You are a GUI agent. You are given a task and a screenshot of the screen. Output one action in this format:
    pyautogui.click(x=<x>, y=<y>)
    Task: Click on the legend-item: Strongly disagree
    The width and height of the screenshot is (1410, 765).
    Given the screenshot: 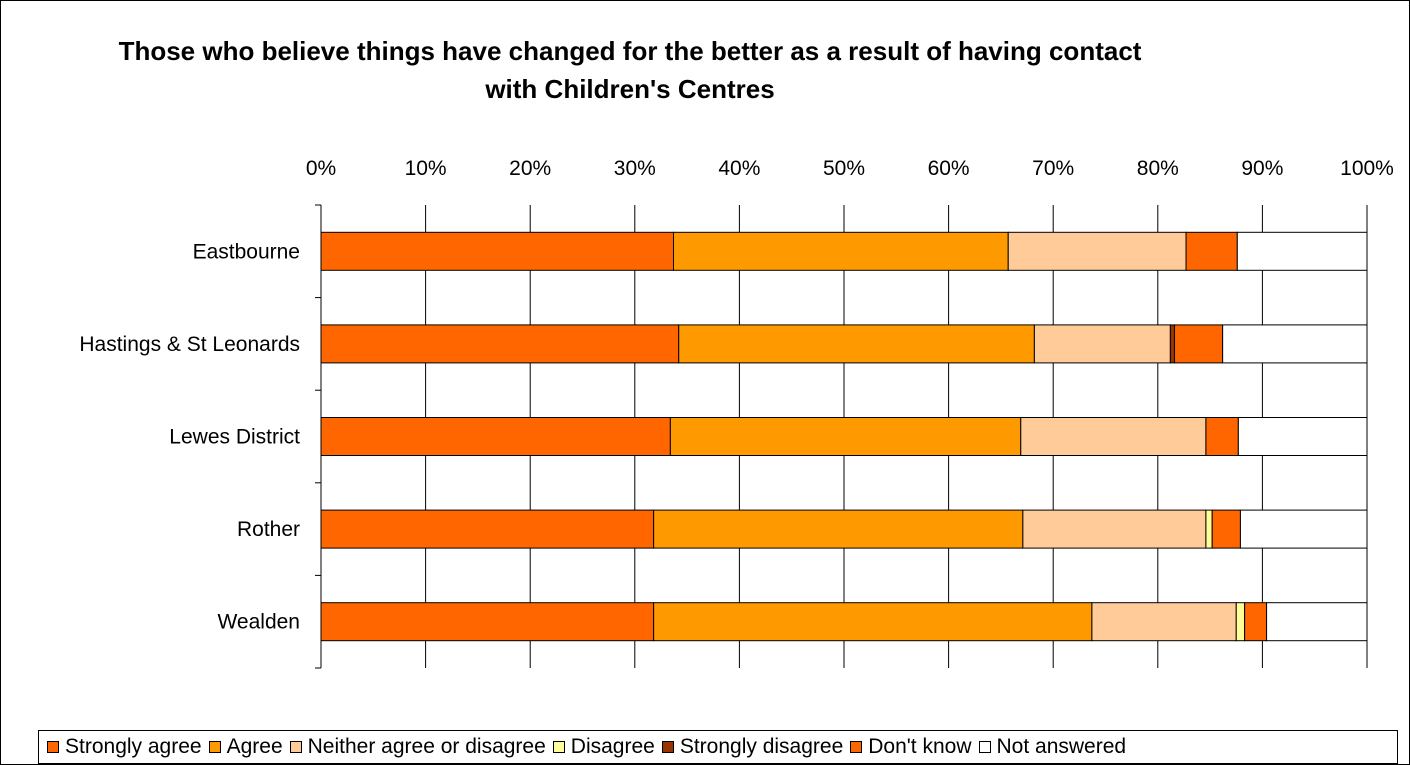 What is the action you would take?
    pyautogui.click(x=752, y=747)
    